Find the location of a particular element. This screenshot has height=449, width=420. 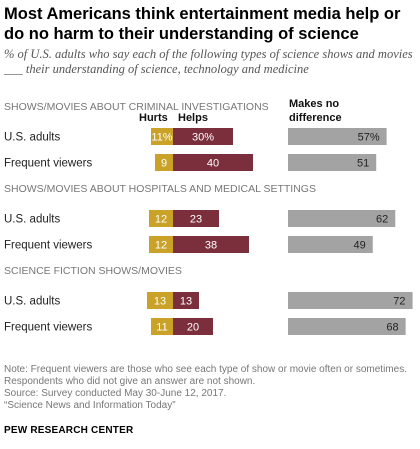

col-head-no-difference-line1: Makes no is located at coordinates (314, 104).